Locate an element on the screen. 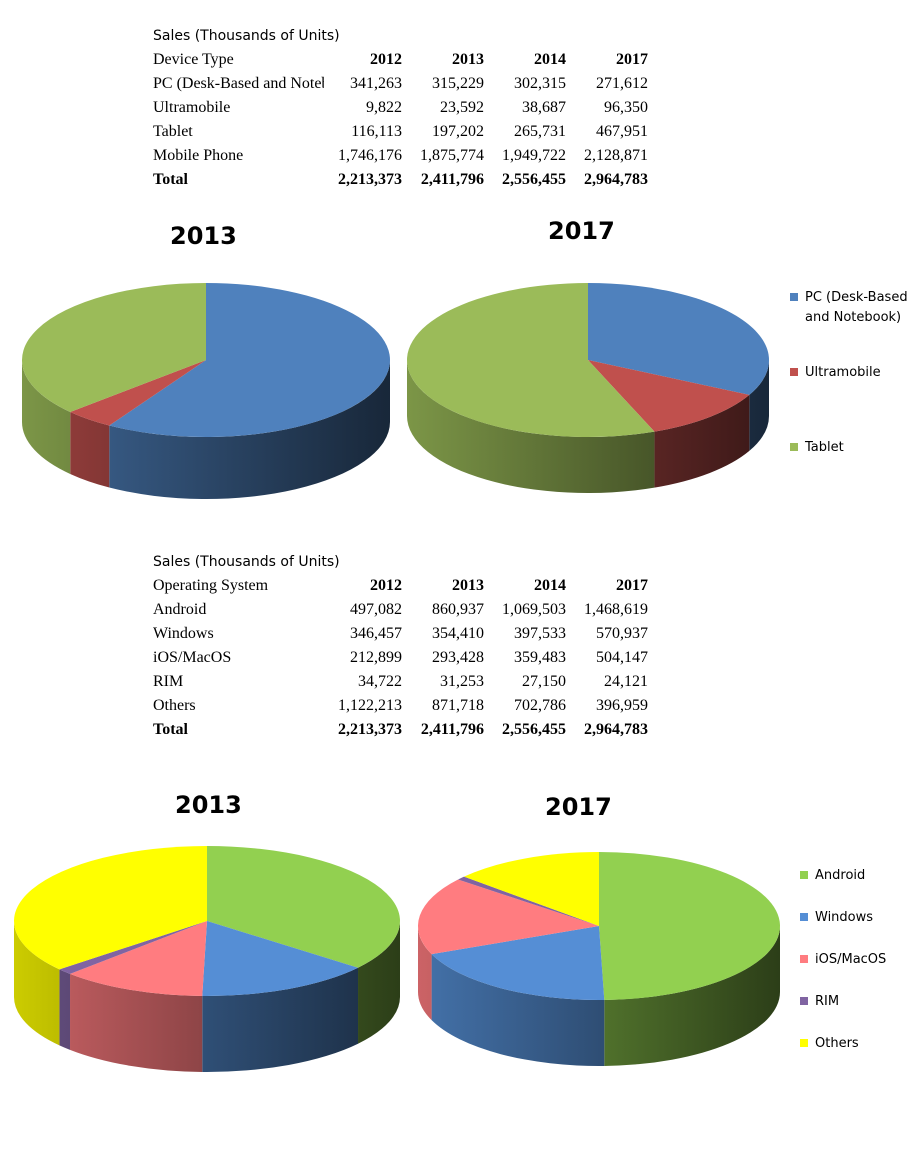 The width and height of the screenshot is (924, 1150). table-cell: 396,959 is located at coordinates (622, 705).